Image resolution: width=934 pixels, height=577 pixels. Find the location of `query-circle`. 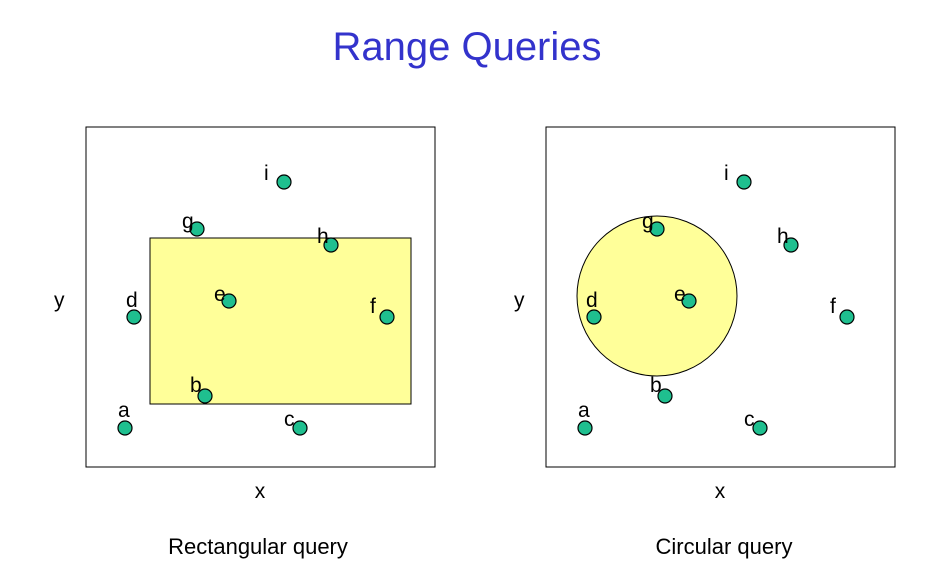

query-circle is located at coordinates (657, 296).